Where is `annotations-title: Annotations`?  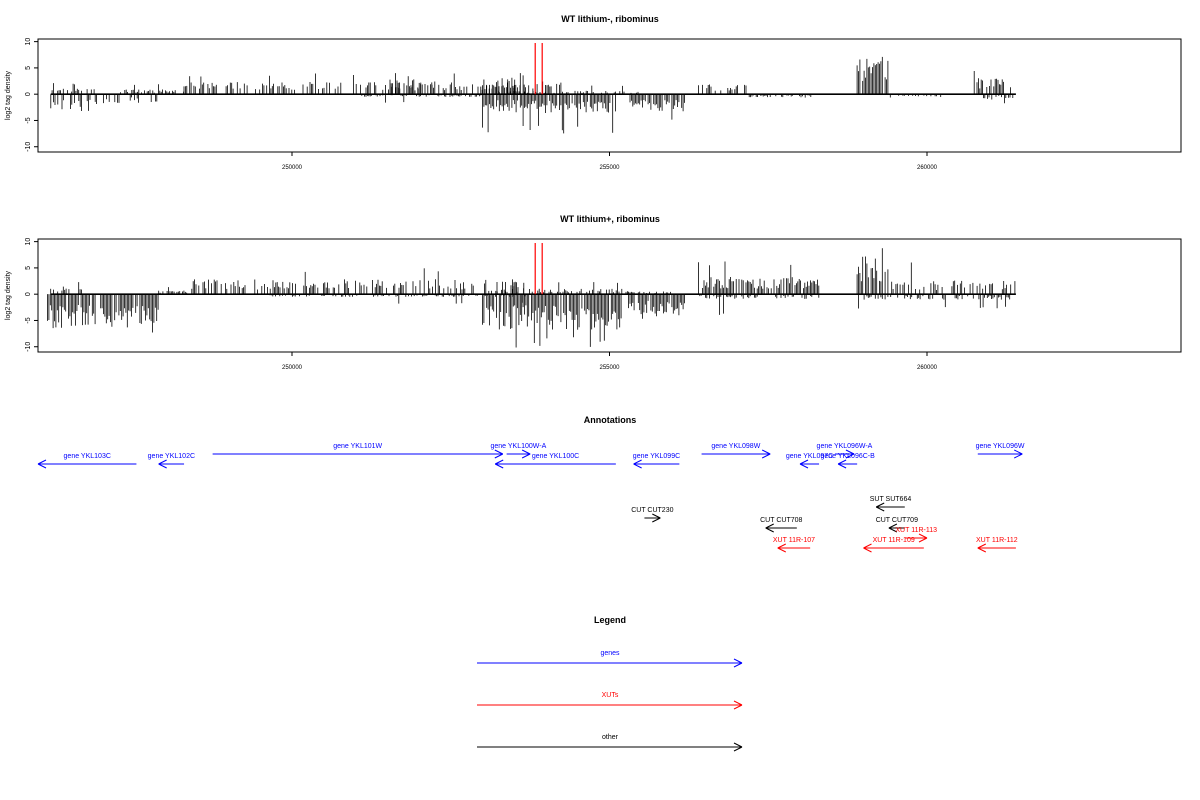 annotations-title: Annotations is located at coordinates (610, 420).